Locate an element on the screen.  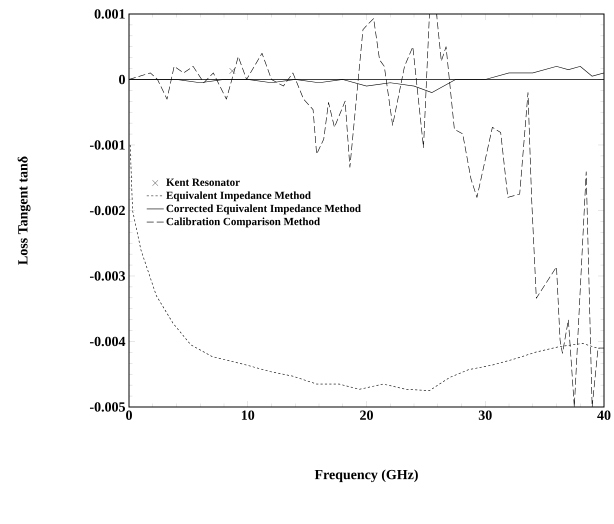
y-tick-label: 0.001 is located at coordinates (109, 14).